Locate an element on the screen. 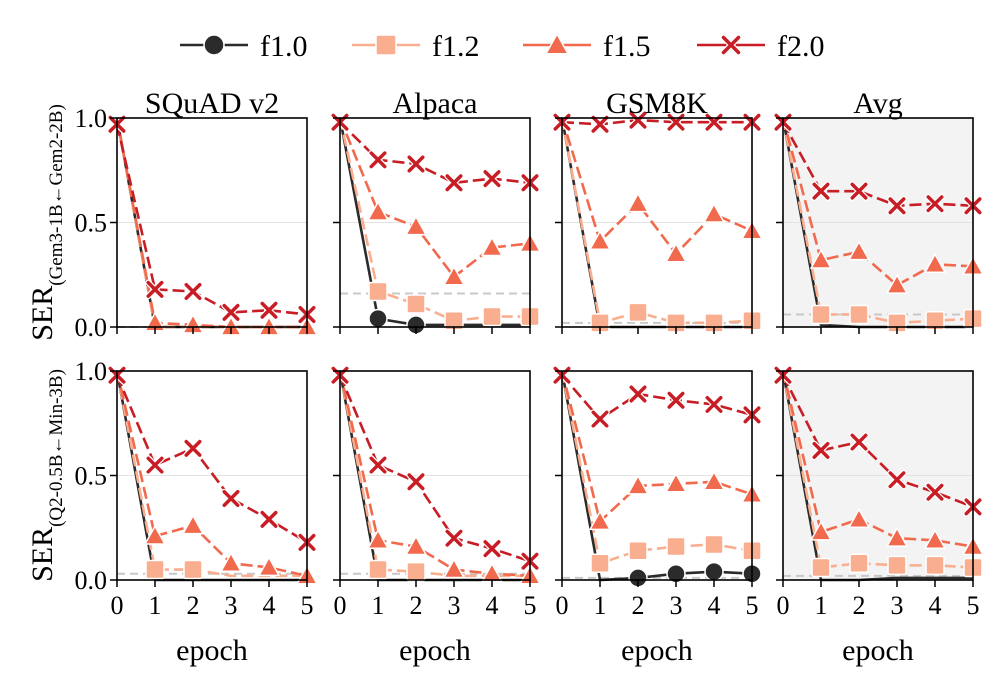 The width and height of the screenshot is (997, 686). marker-f1.5-1 is located at coordinates (821, 258).